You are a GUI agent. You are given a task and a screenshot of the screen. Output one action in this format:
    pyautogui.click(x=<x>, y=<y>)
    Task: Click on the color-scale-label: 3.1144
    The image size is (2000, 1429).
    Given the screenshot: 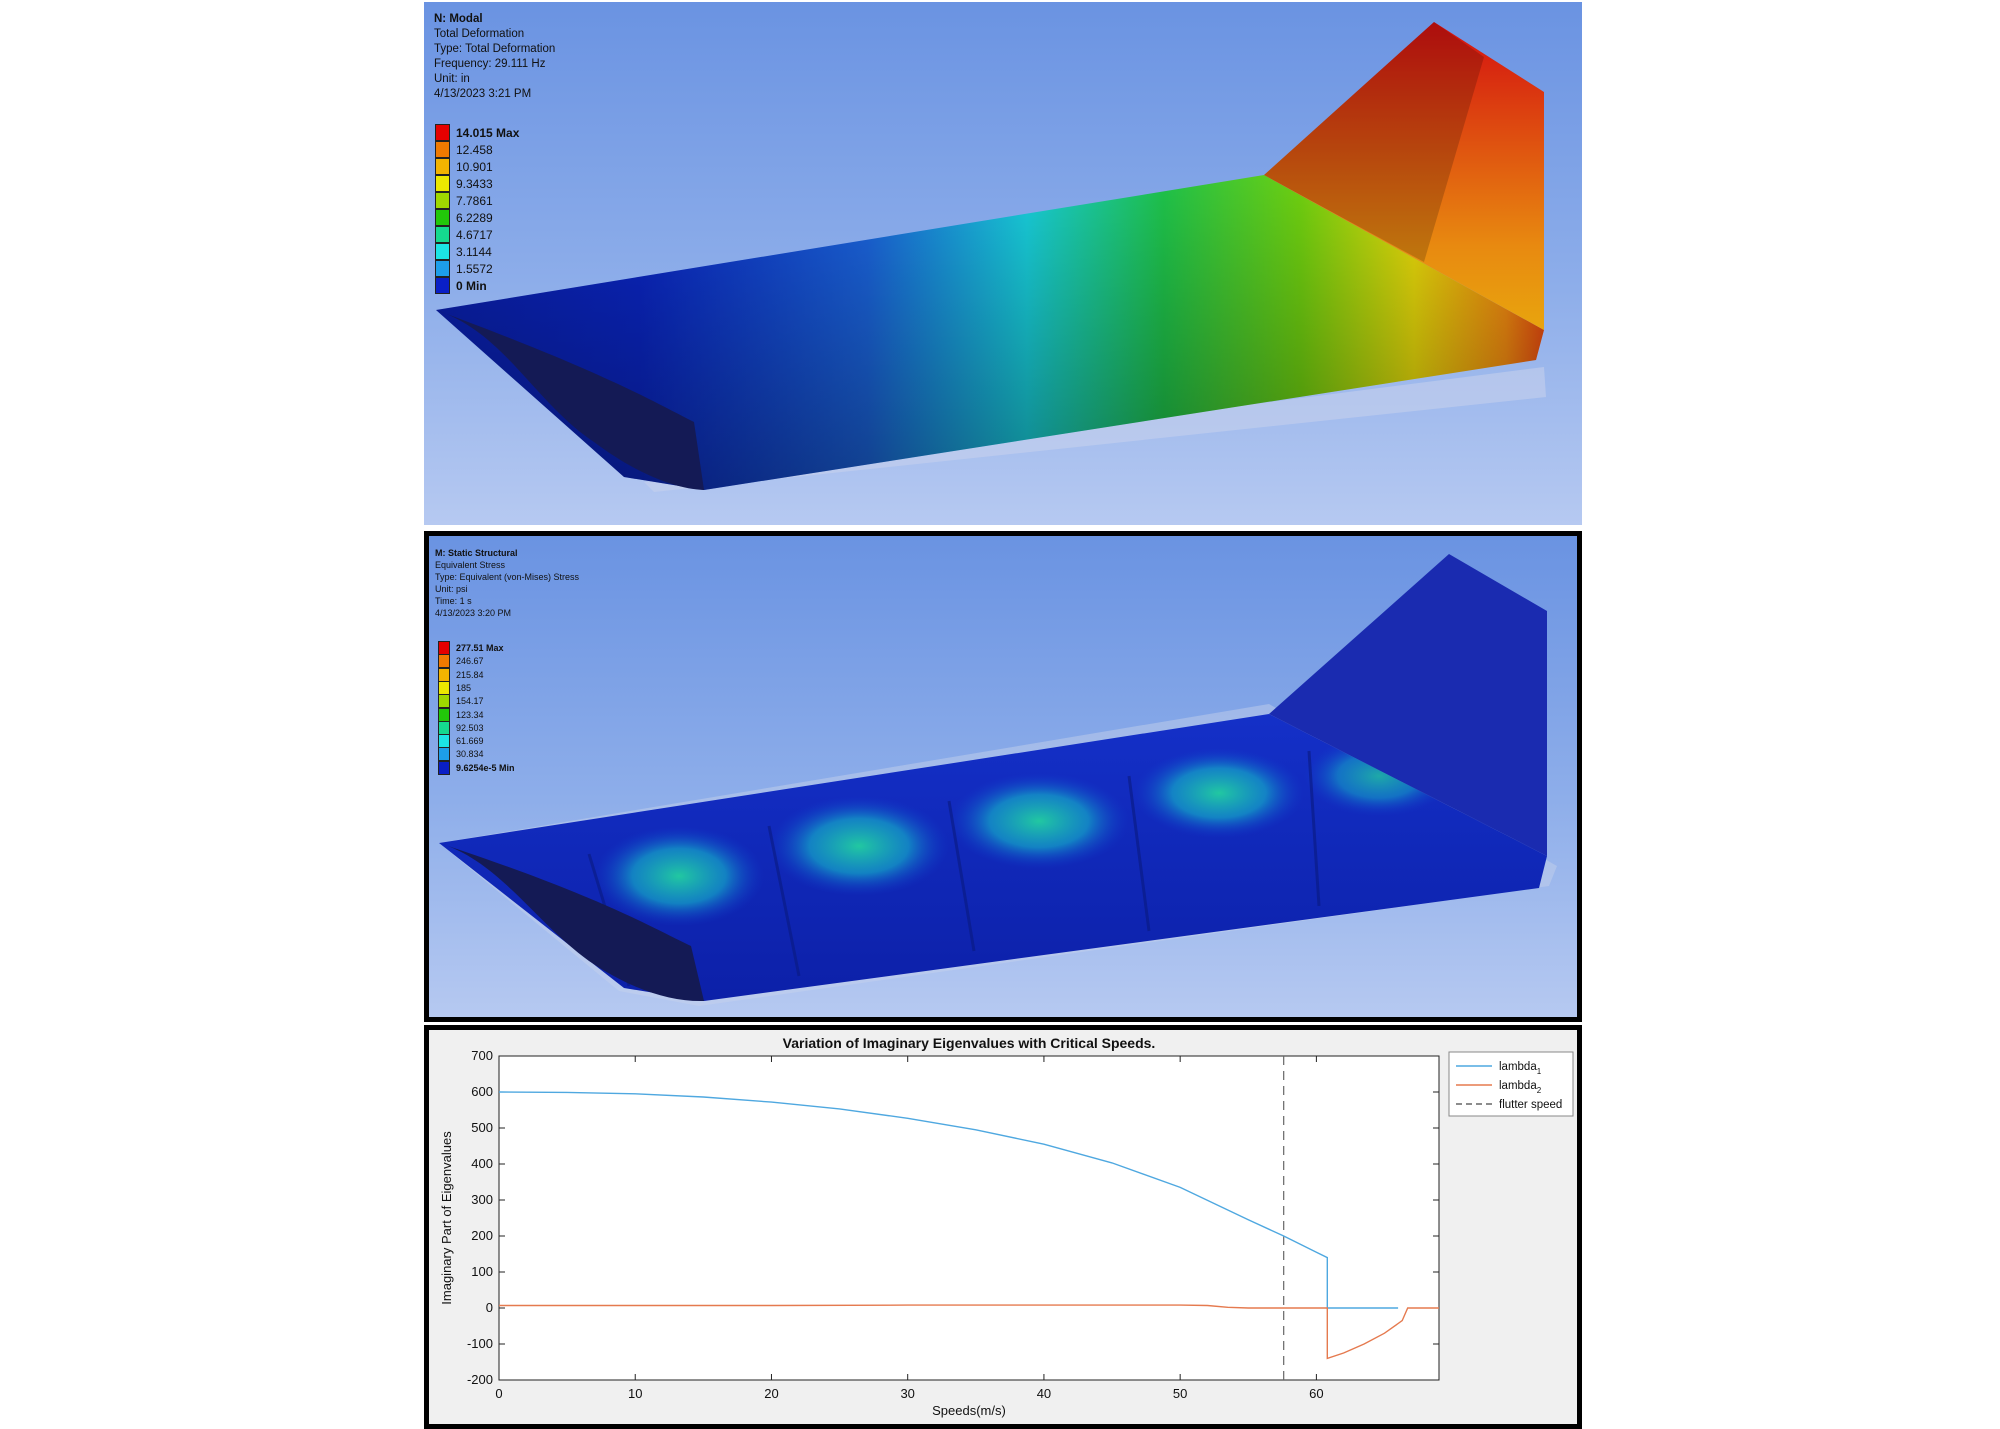 What is the action you would take?
    pyautogui.click(x=474, y=251)
    